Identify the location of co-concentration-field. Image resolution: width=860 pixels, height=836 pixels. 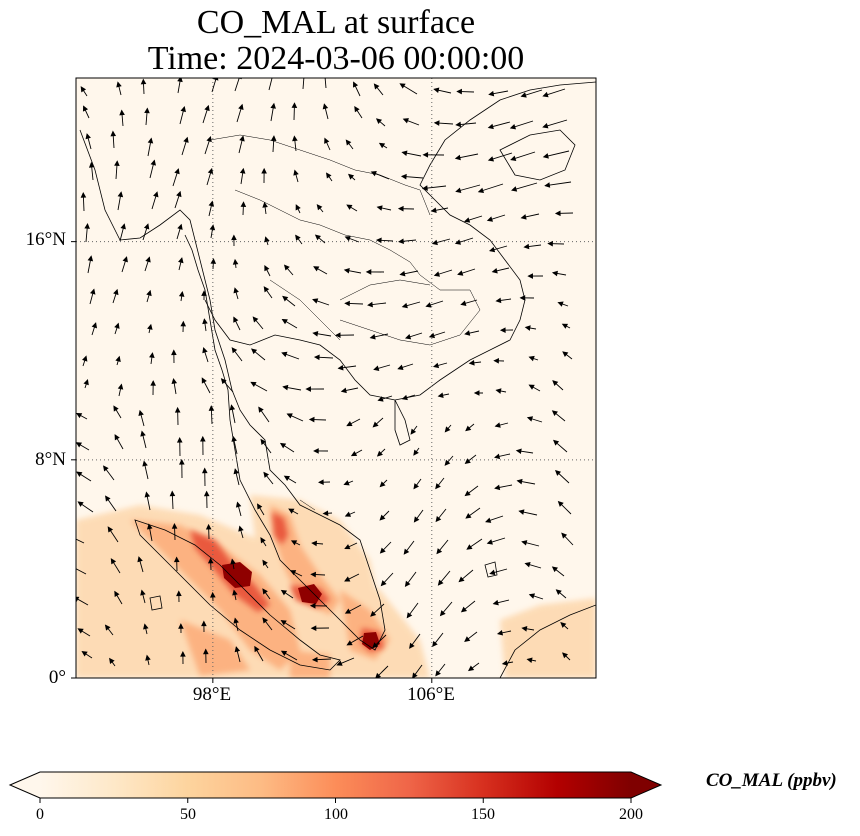
(336, 586).